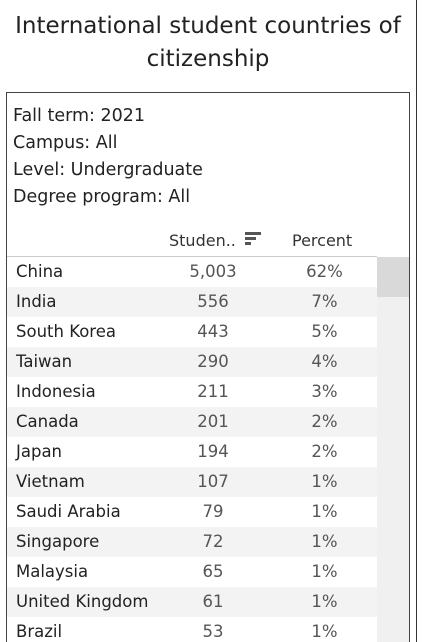 The height and width of the screenshot is (642, 432). What do you see at coordinates (68, 511) in the screenshot?
I see `country-cell: Saudi Arabia` at bounding box center [68, 511].